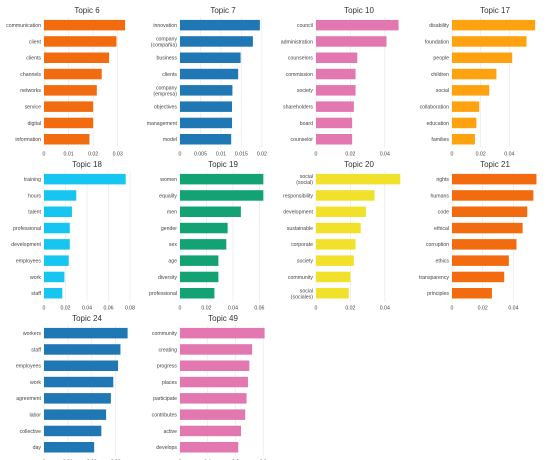  What do you see at coordinates (87, 10) in the screenshot?
I see `chart-title: Topic 6` at bounding box center [87, 10].